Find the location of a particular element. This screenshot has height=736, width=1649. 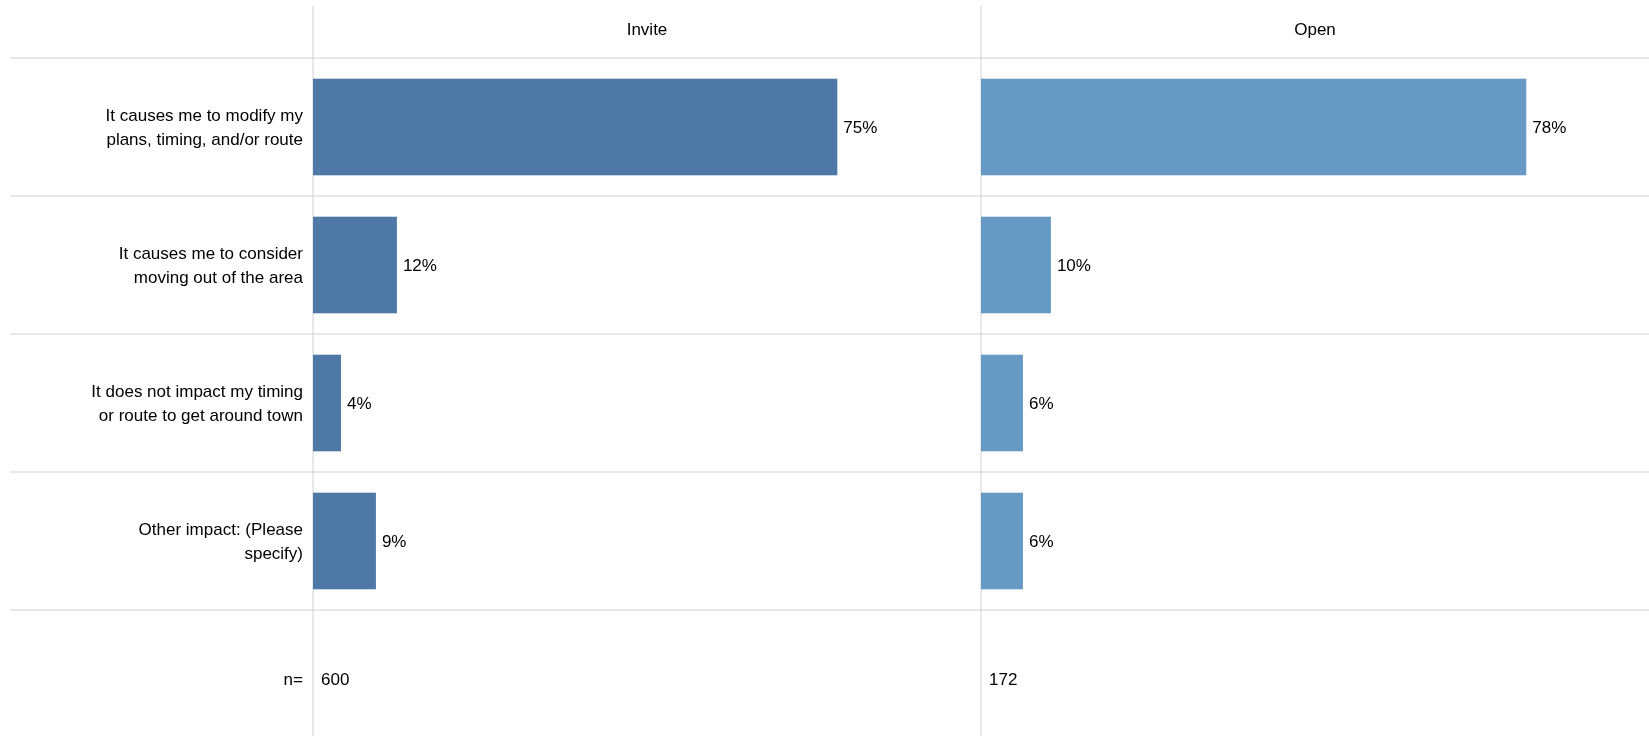

annotation: 172 is located at coordinates (1003, 679).